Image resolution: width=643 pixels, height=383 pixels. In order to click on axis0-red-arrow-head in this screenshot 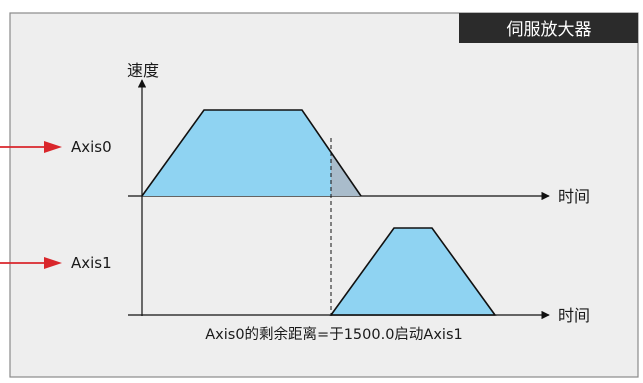, I will do `click(53, 147)`.